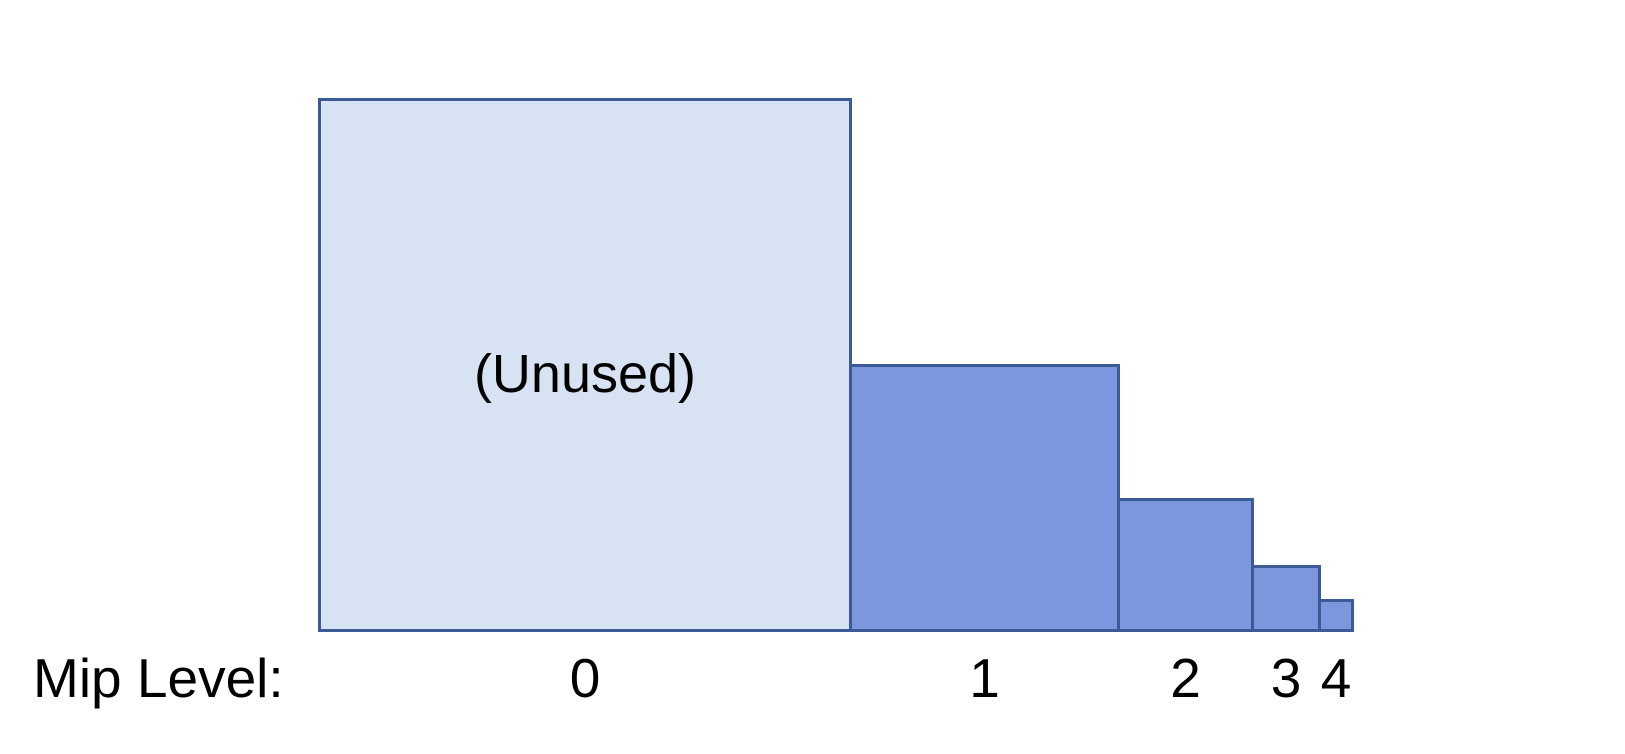 The height and width of the screenshot is (754, 1625). What do you see at coordinates (984, 678) in the screenshot?
I see `mip-label-1: 1` at bounding box center [984, 678].